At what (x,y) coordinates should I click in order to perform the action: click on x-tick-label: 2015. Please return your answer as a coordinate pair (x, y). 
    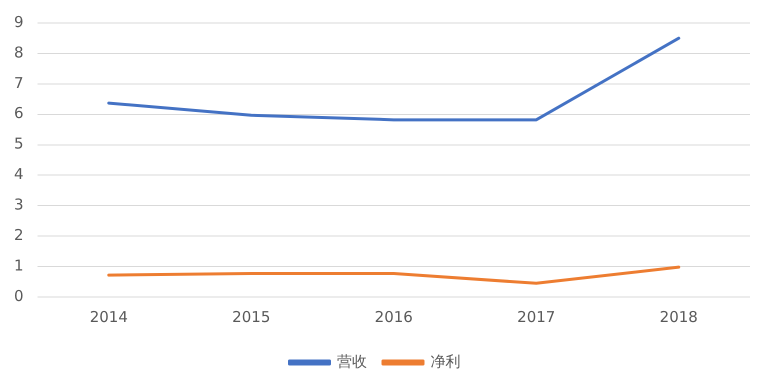
    Looking at the image, I should click on (251, 317).